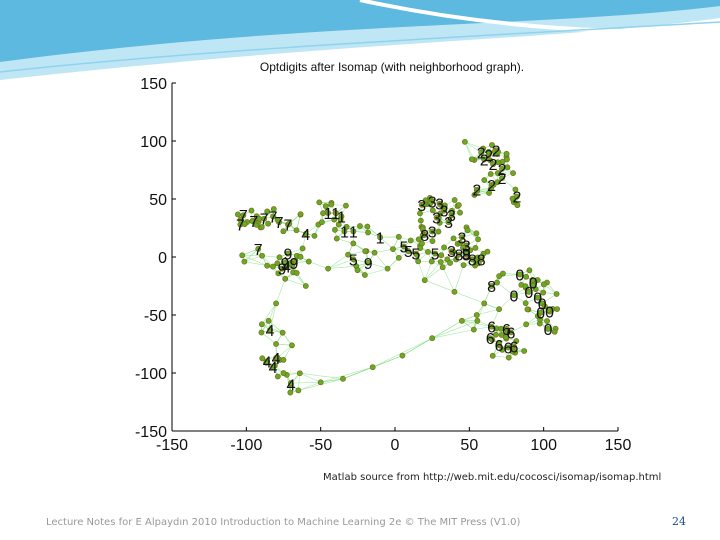  Describe the element at coordinates (246, 445) in the screenshot. I see `x-tick-label: -100` at that location.